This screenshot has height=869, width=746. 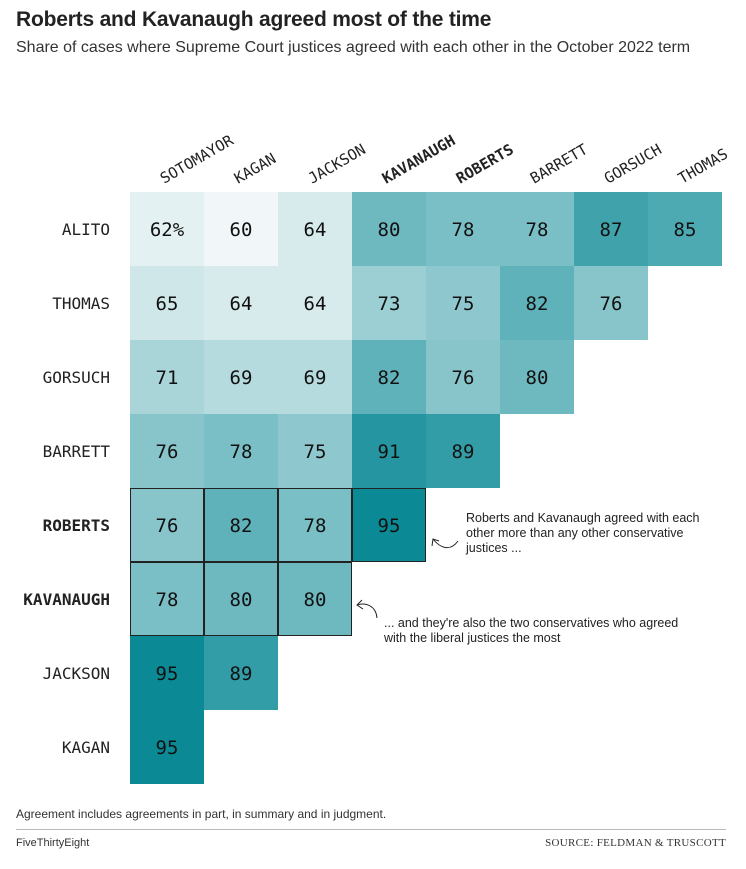 I want to click on heatmap-cell-gorsuch-jackson, so click(x=315, y=377).